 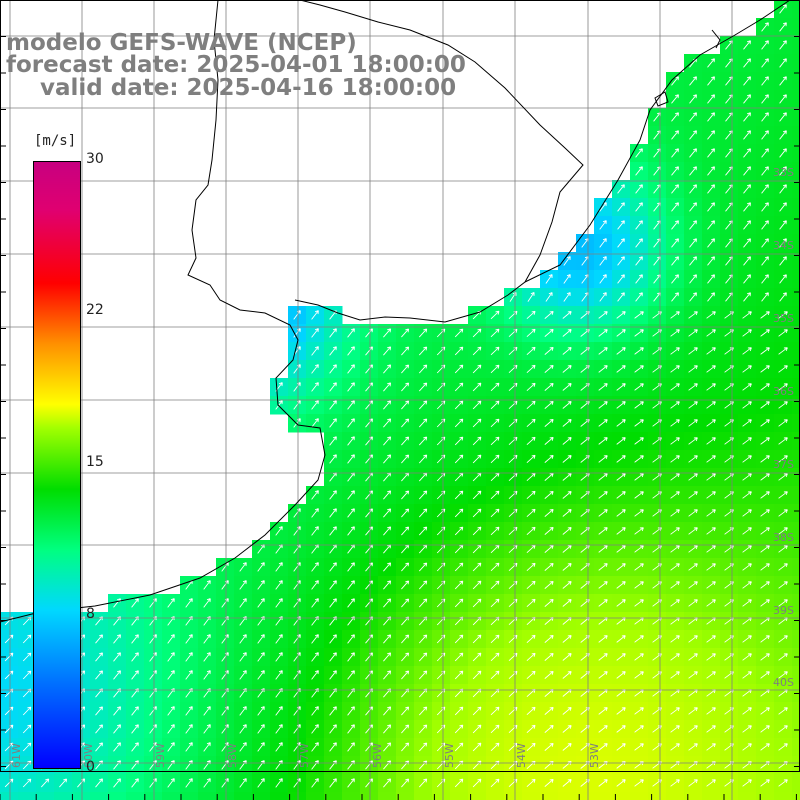 What do you see at coordinates (90, 767) in the screenshot?
I see `colorbar-tick: 0` at bounding box center [90, 767].